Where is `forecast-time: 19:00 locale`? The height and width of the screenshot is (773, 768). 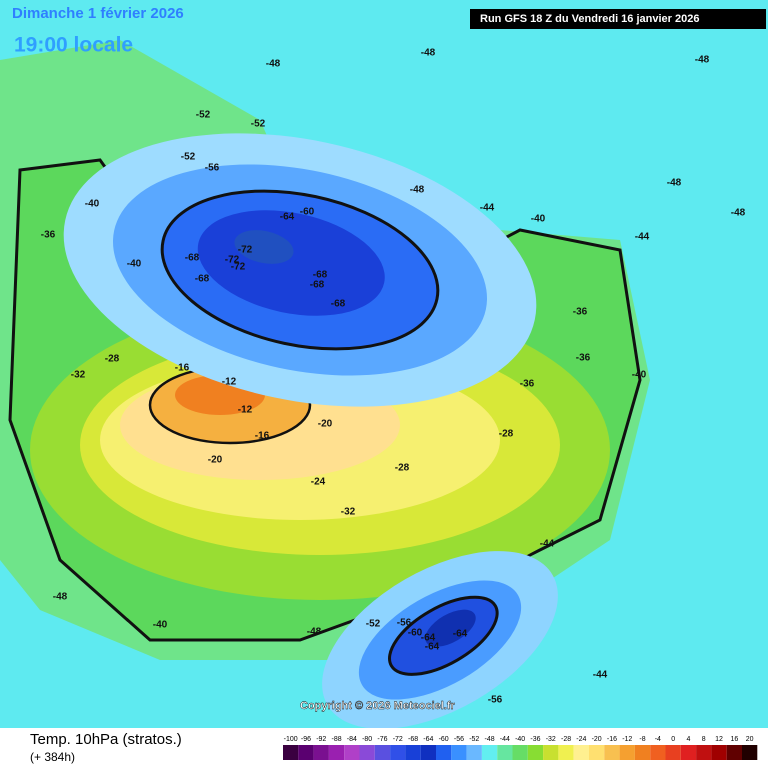
forecast-time: 19:00 locale is located at coordinates (73, 45).